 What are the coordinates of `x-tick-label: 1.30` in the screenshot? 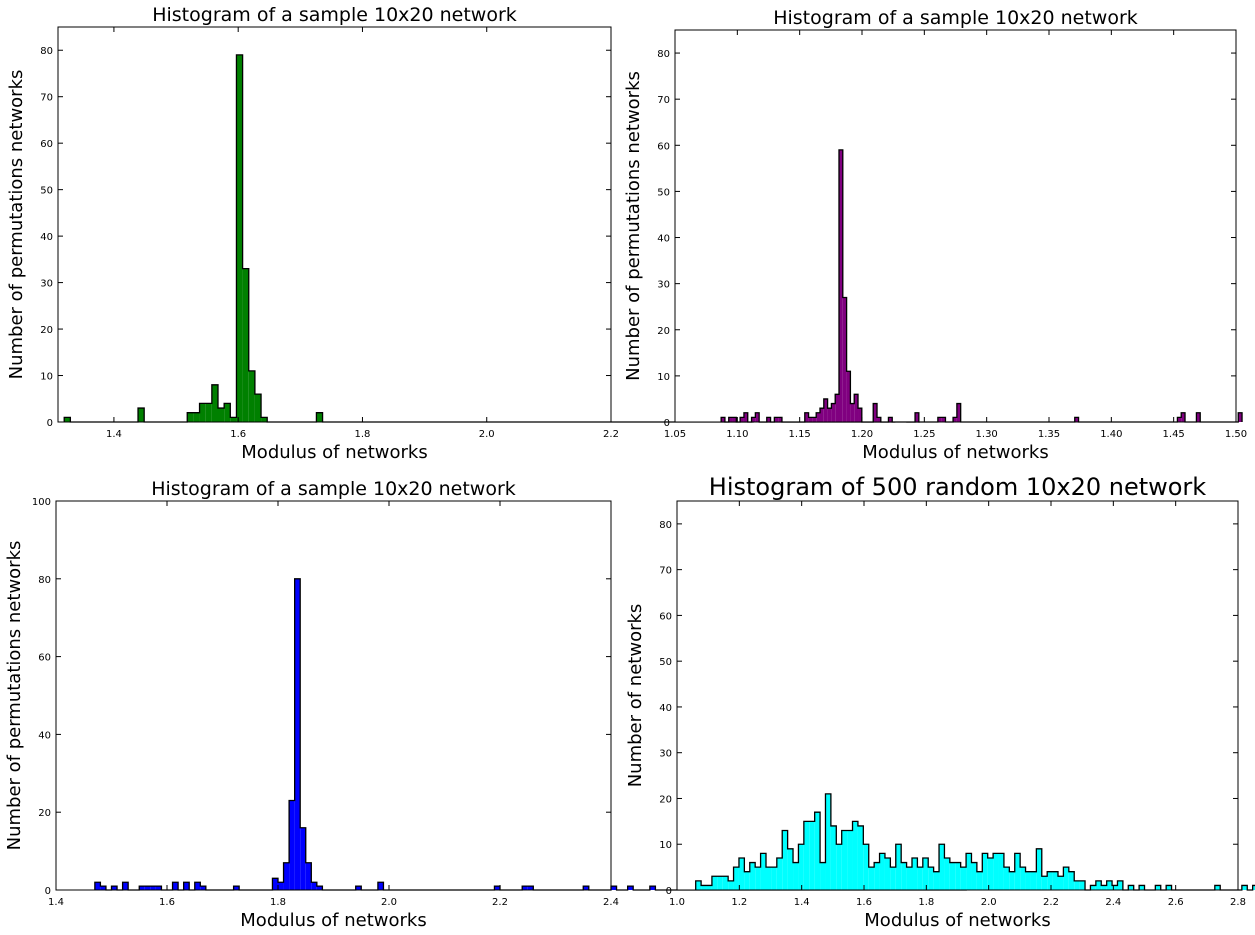 It's located at (987, 434).